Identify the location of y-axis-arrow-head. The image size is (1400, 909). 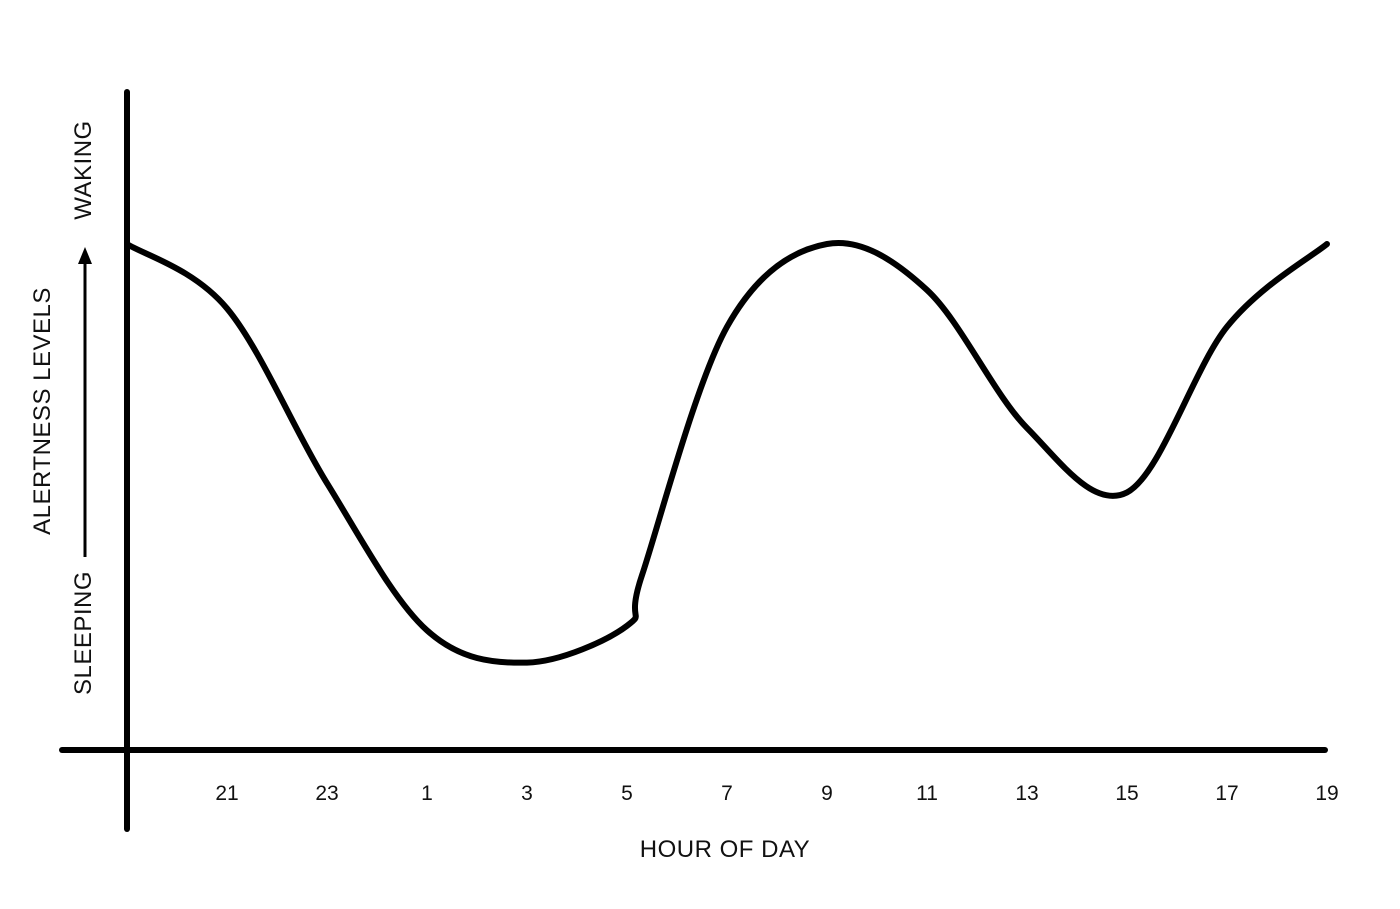
(85, 255).